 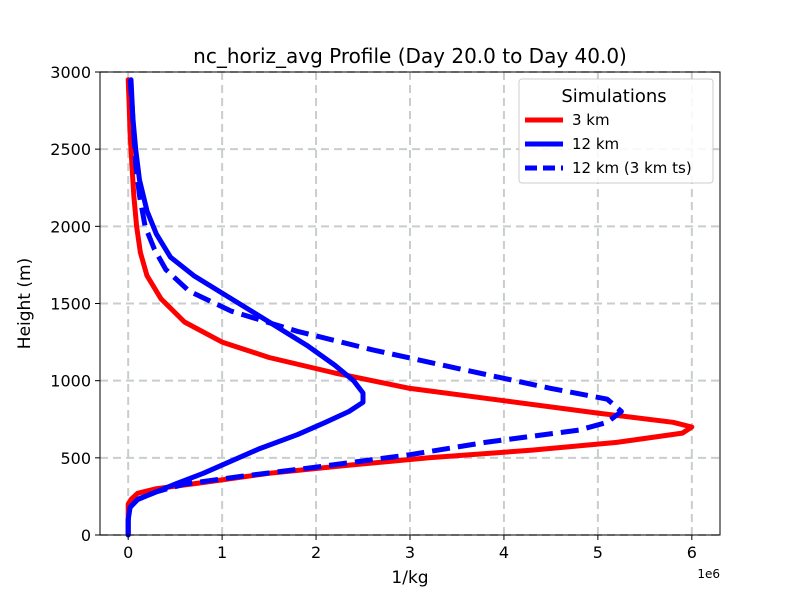 What do you see at coordinates (632, 168) in the screenshot?
I see `legend-label: 12 km (3 km ts)` at bounding box center [632, 168].